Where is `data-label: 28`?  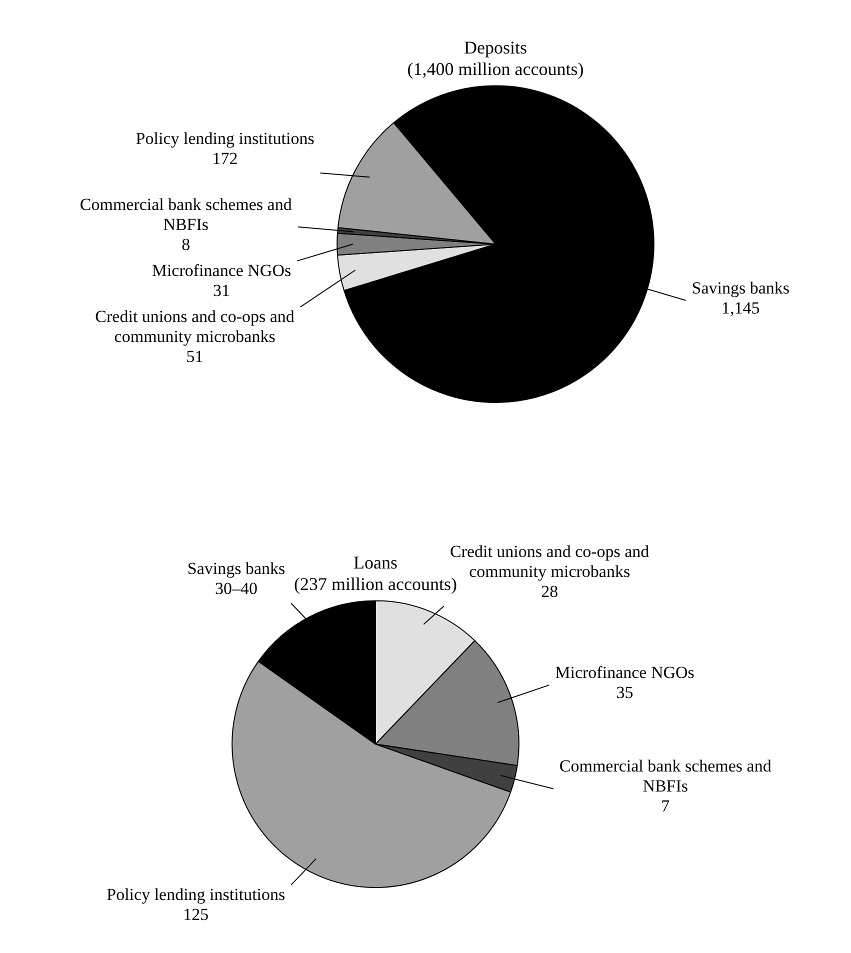 data-label: 28 is located at coordinates (549, 591).